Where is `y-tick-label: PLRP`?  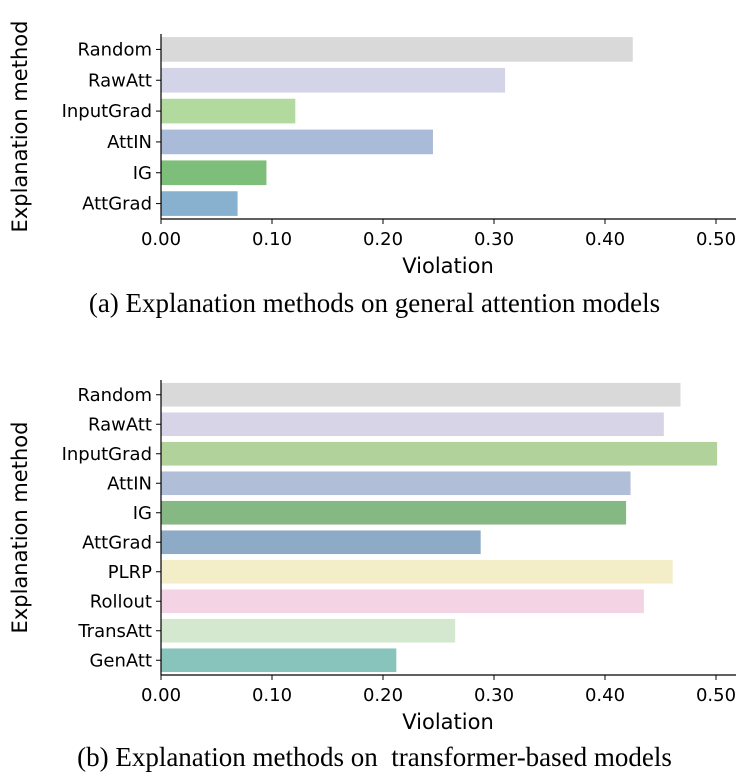 y-tick-label: PLRP is located at coordinates (130, 572).